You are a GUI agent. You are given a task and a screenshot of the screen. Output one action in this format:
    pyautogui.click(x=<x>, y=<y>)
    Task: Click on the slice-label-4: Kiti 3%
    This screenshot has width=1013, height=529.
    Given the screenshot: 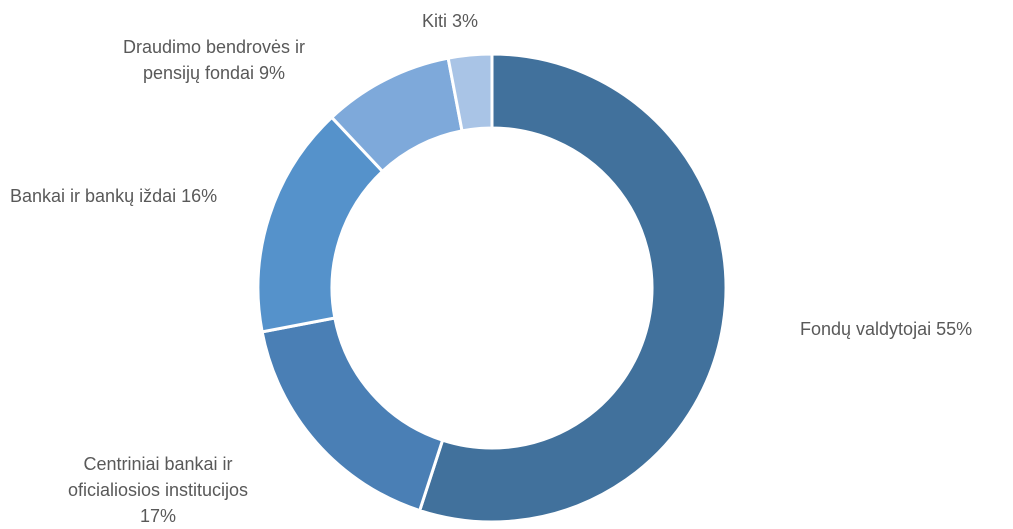 What is the action you would take?
    pyautogui.click(x=450, y=21)
    